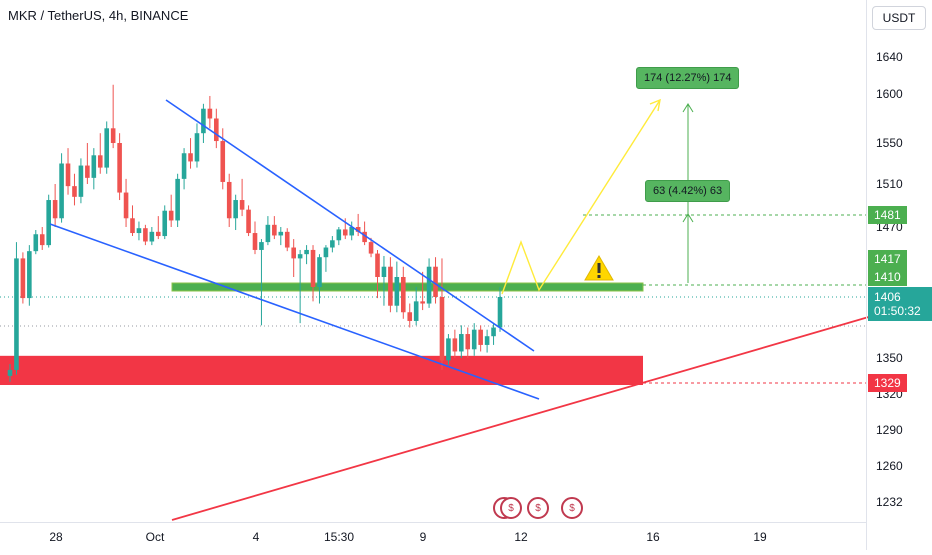 The width and height of the screenshot is (932, 555). What do you see at coordinates (889, 57) in the screenshot?
I see `price-tick-label: 1640` at bounding box center [889, 57].